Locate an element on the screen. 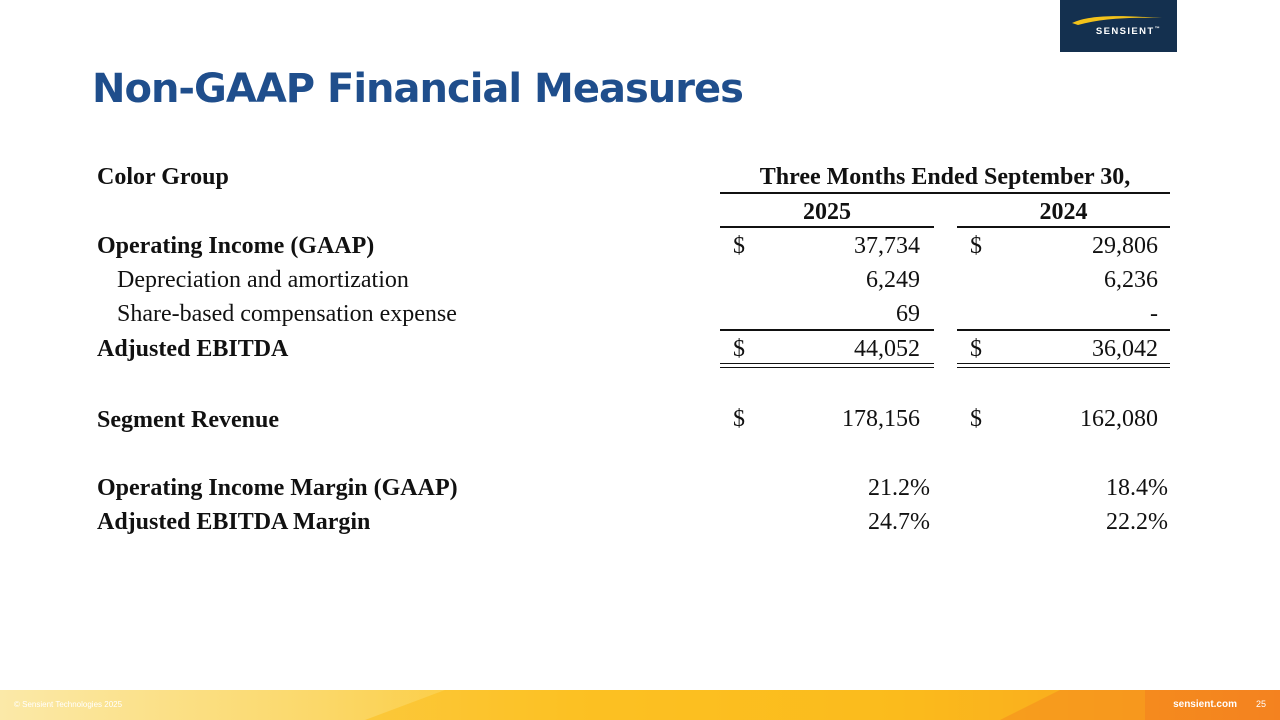 This screenshot has height=720, width=1280. row-label: Adjusted EBITDA Margin is located at coordinates (234, 522).